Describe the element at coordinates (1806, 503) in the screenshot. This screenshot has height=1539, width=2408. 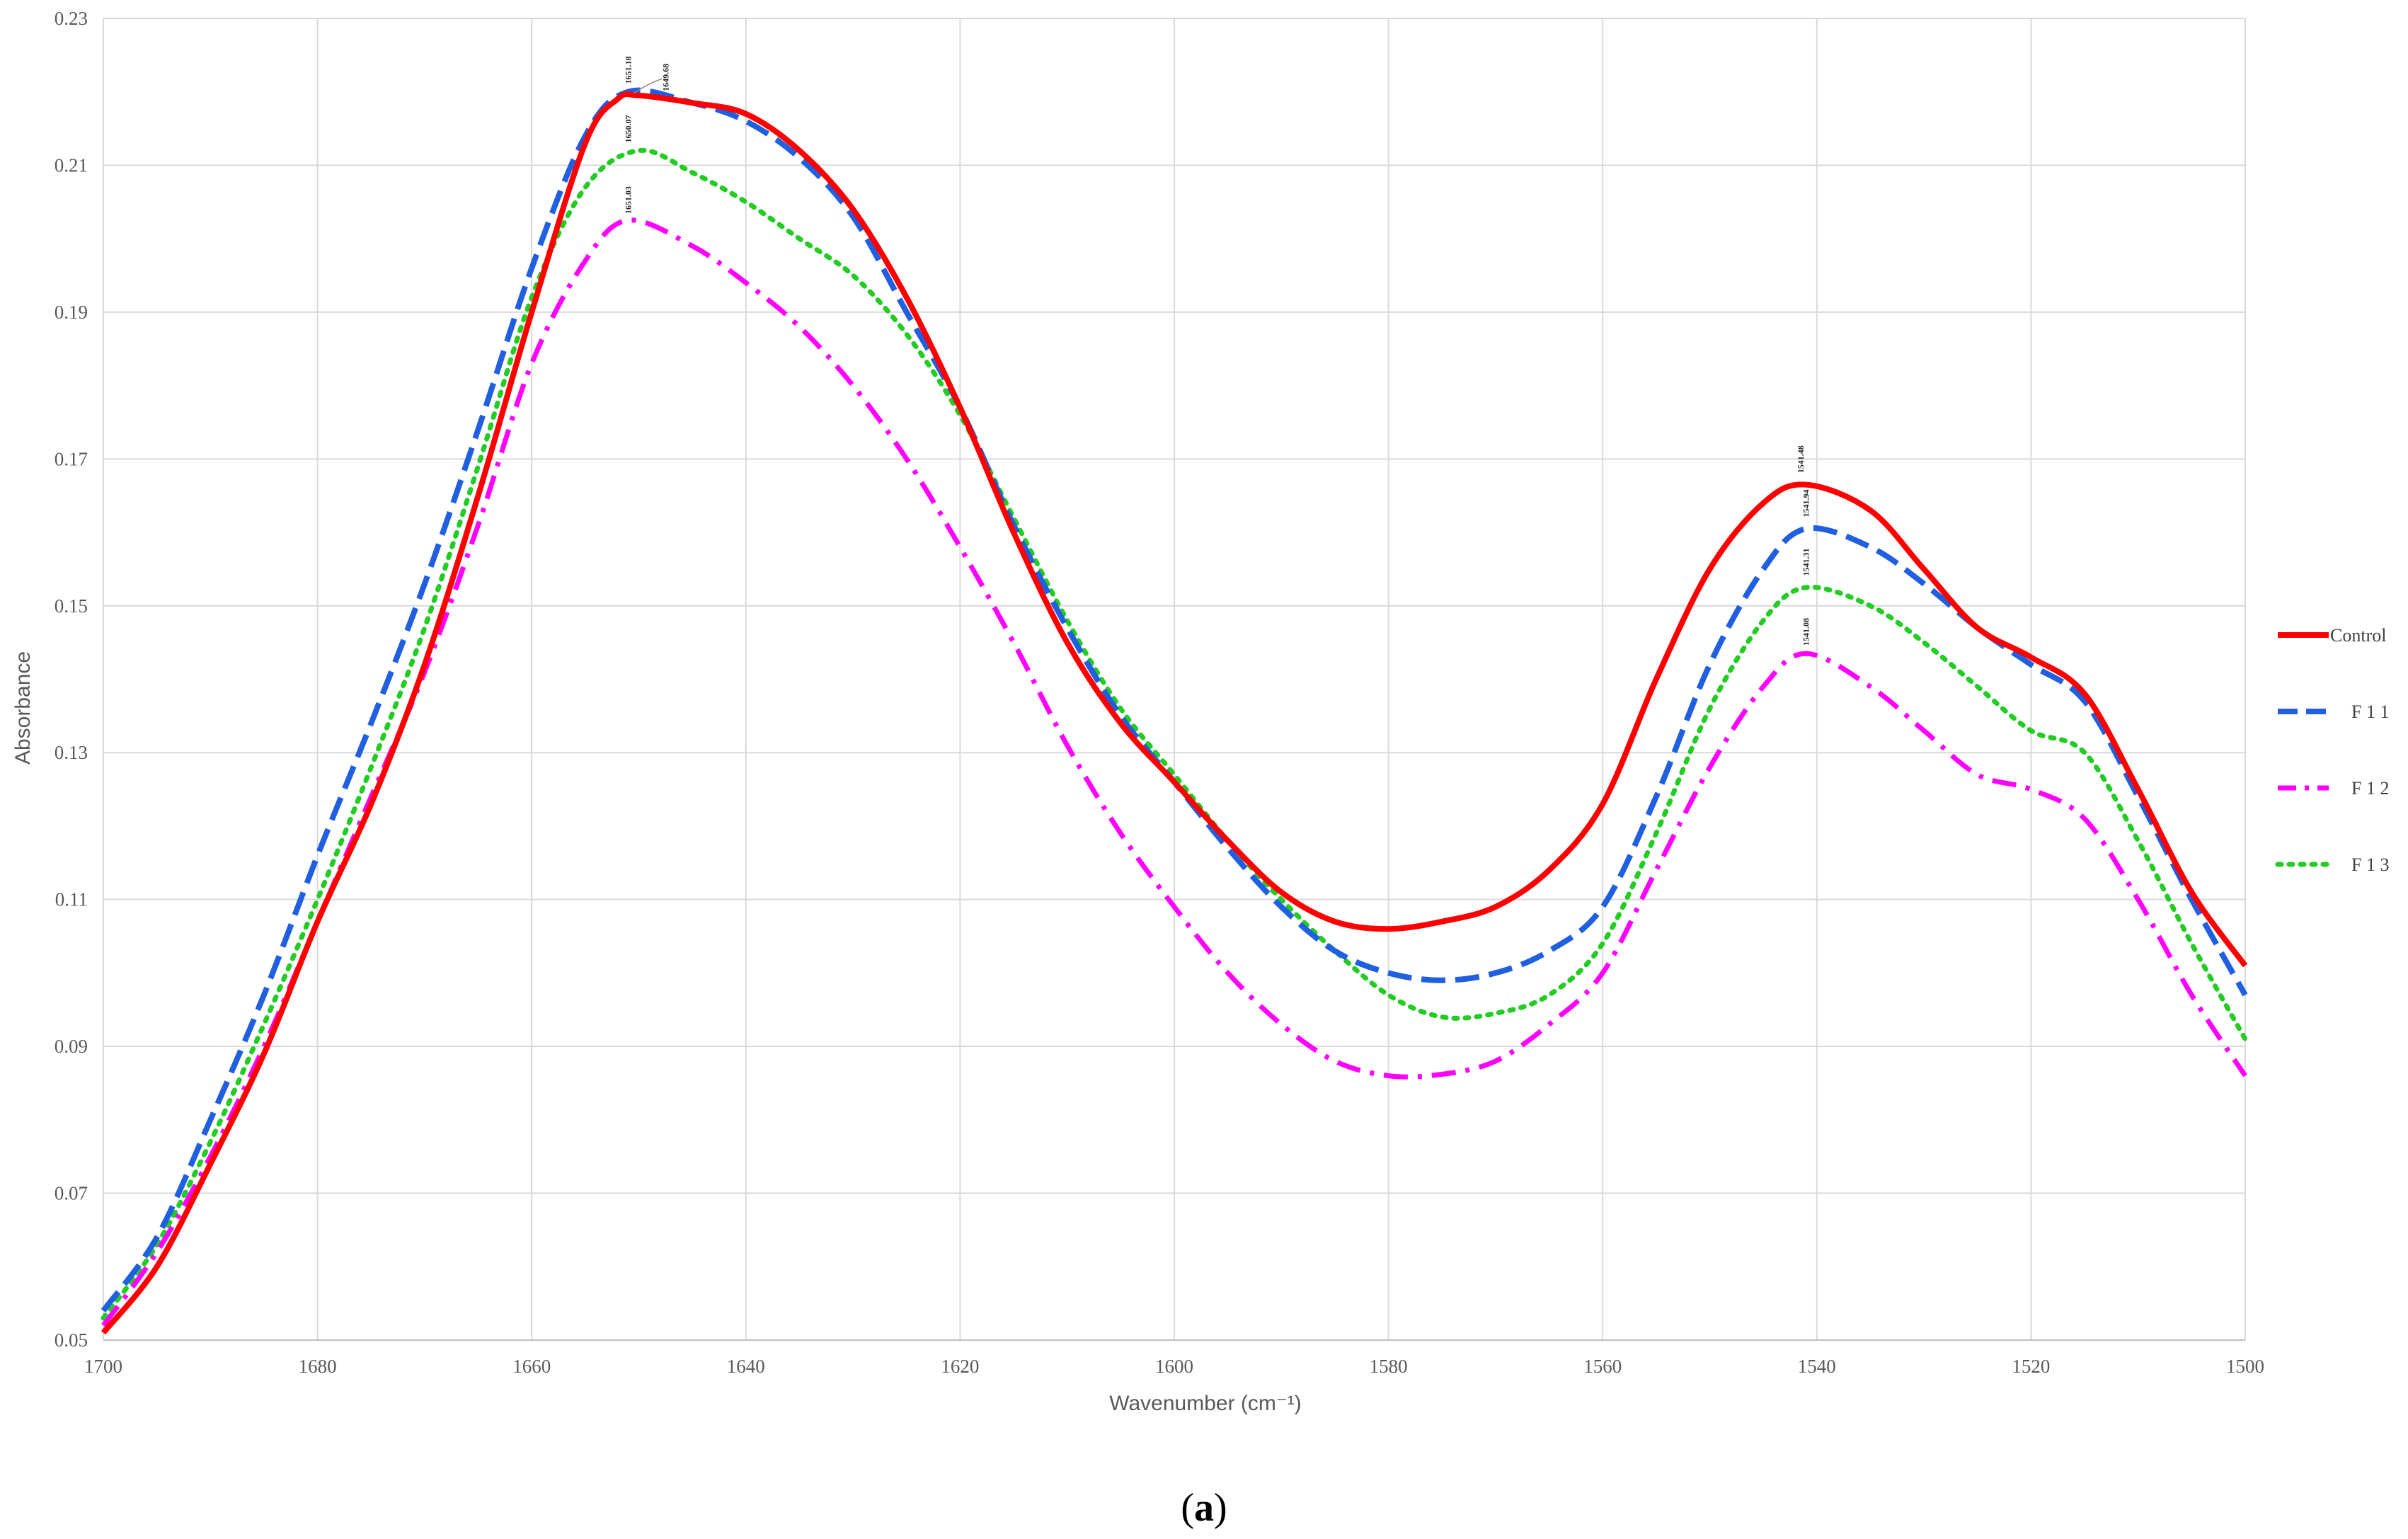
I see `peak-annotation: 1541.94` at that location.